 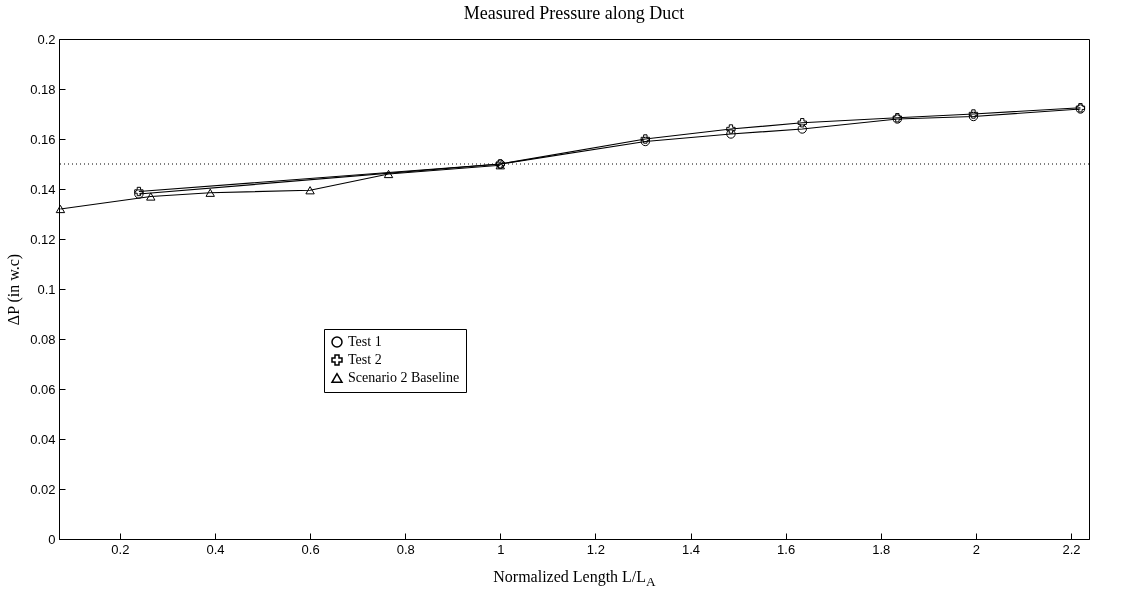 I want to click on x-tick-label: 0.8, so click(x=405, y=549).